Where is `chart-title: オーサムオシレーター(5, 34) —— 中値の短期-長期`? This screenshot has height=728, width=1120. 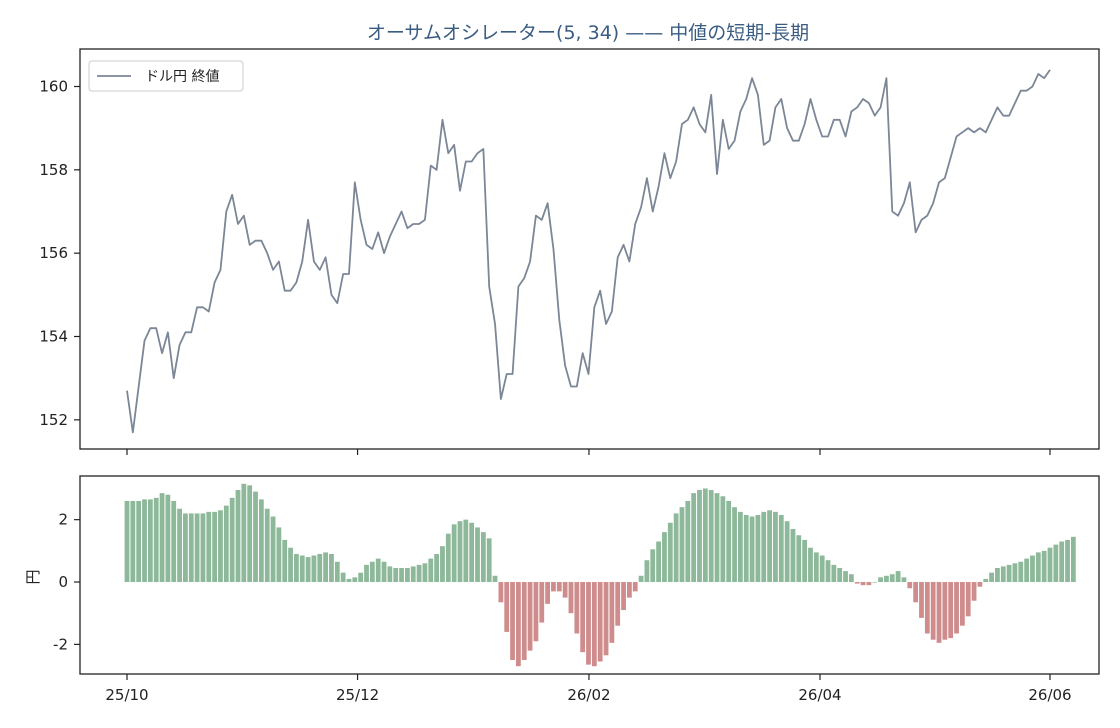 chart-title: オーサムオシレーター(5, 34) —— 中値の短期-長期 is located at coordinates (588, 33).